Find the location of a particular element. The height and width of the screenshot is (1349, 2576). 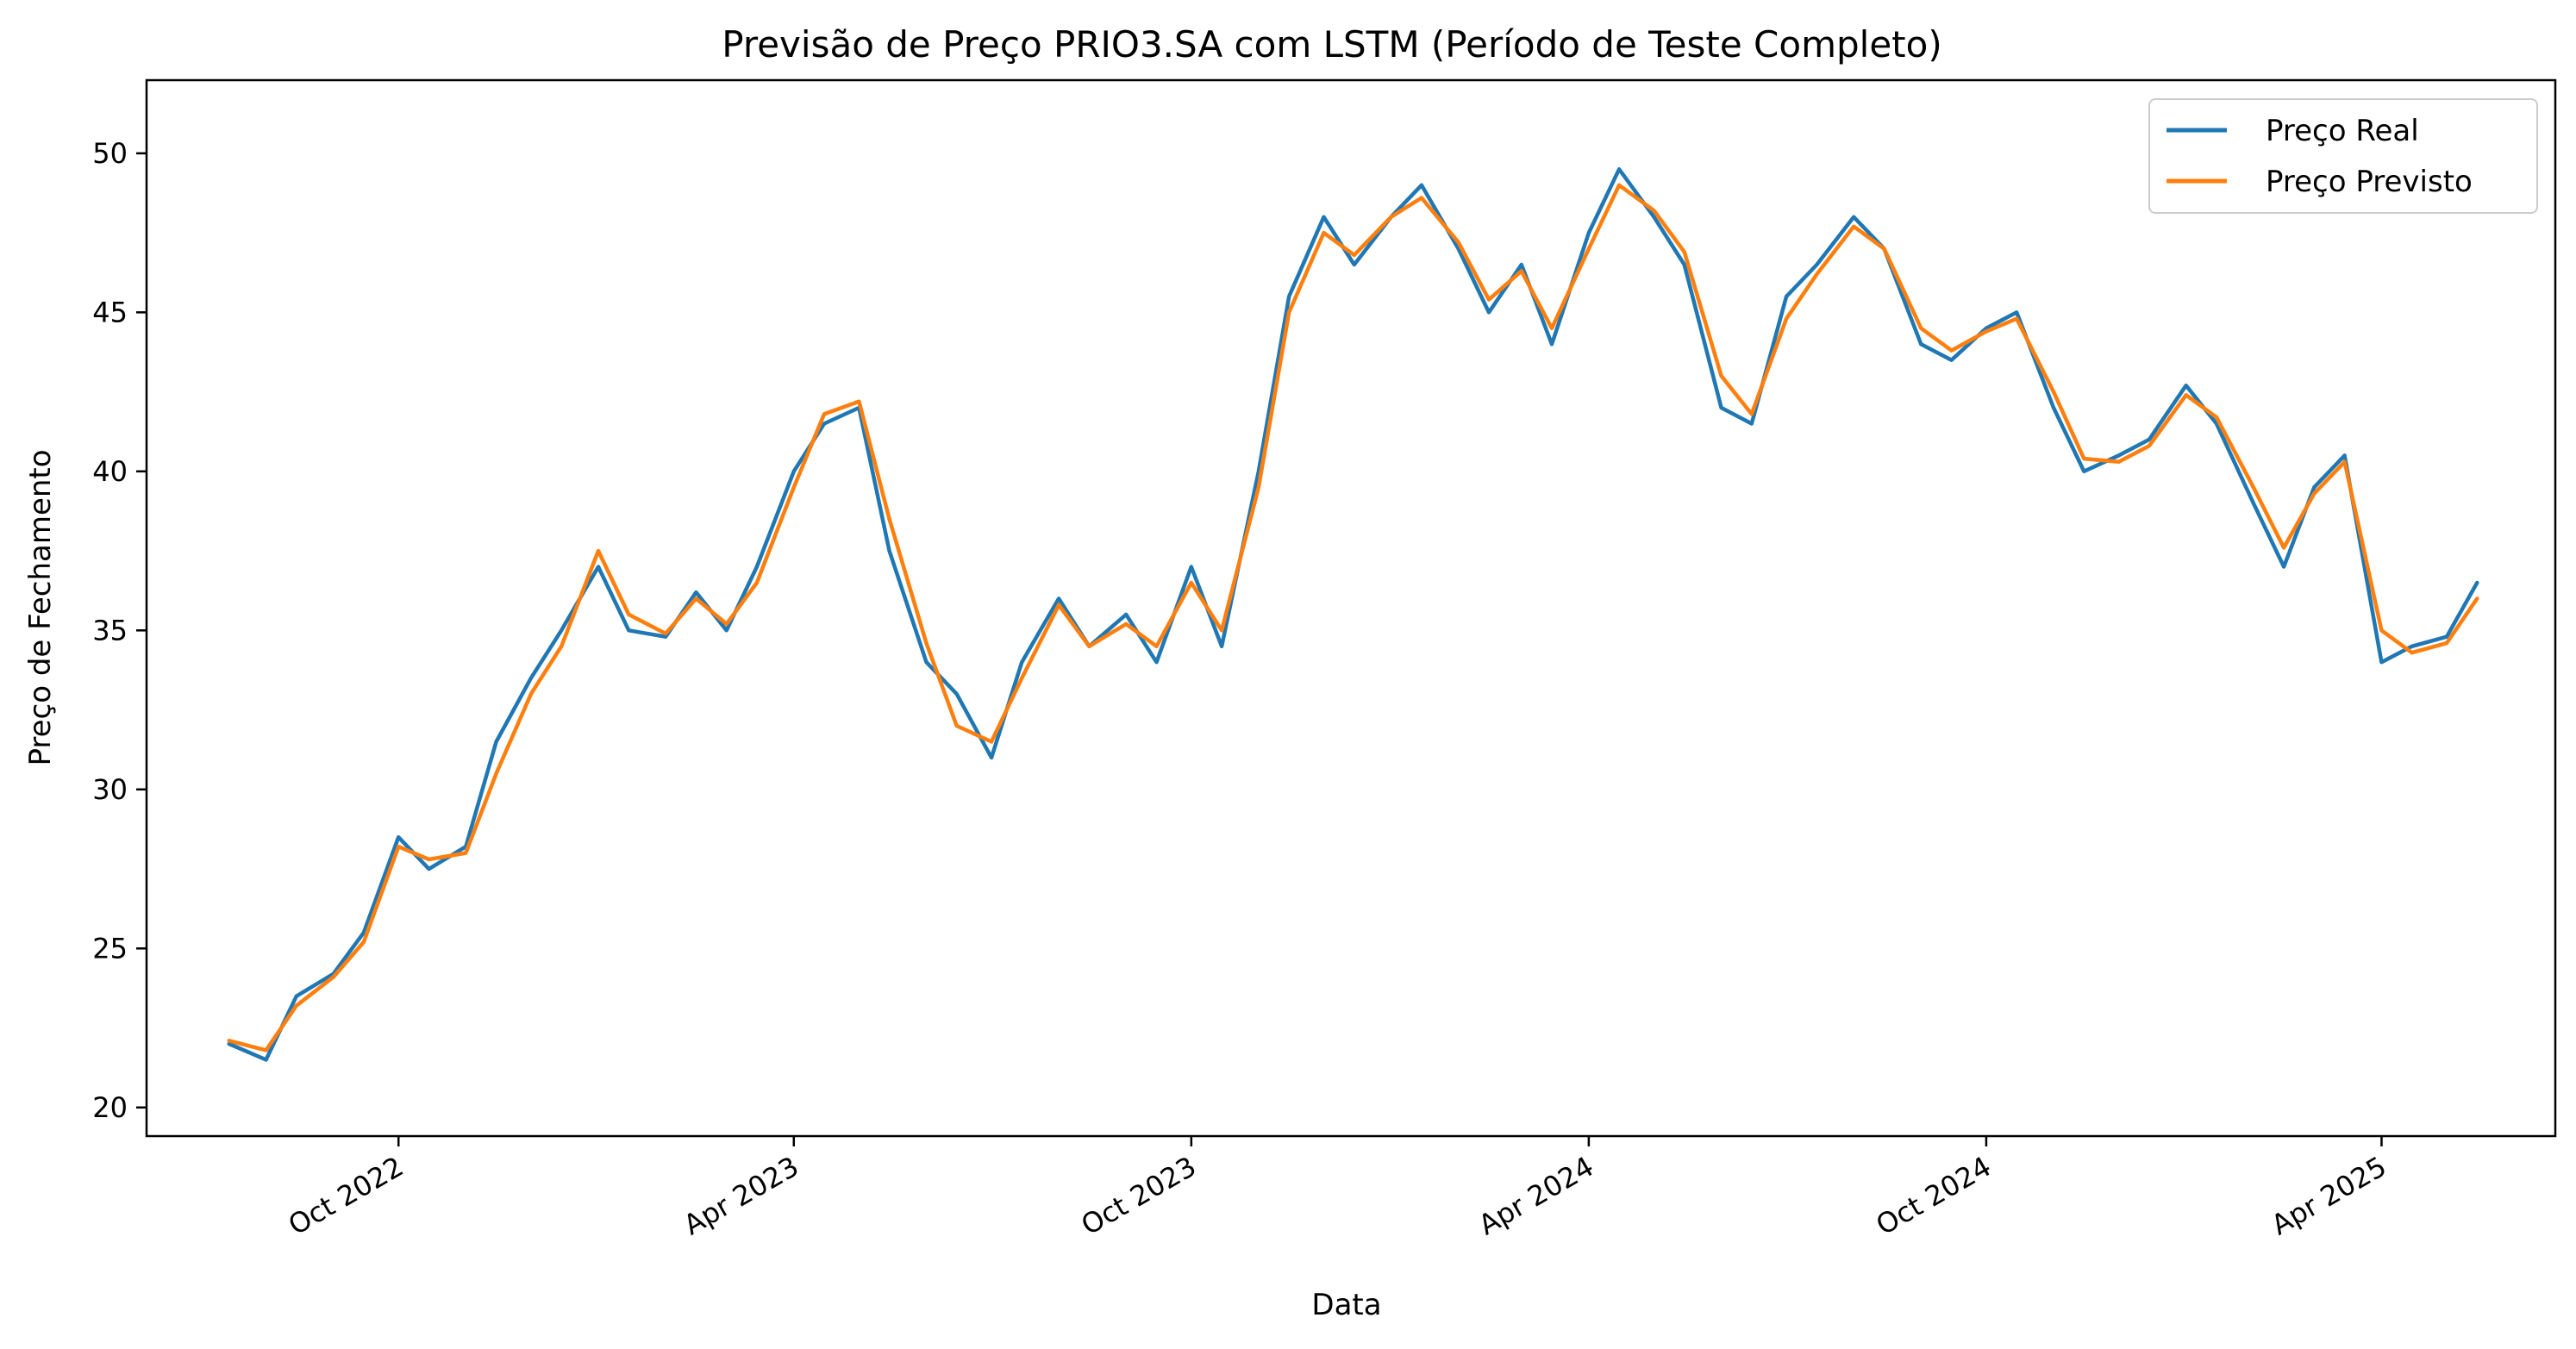

legend-real-label: Preço Real is located at coordinates (2342, 131).